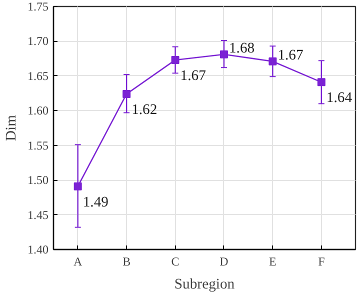 This screenshot has width=359, height=295. Describe the element at coordinates (241, 48) in the screenshot. I see `data-label: 1.68` at that location.